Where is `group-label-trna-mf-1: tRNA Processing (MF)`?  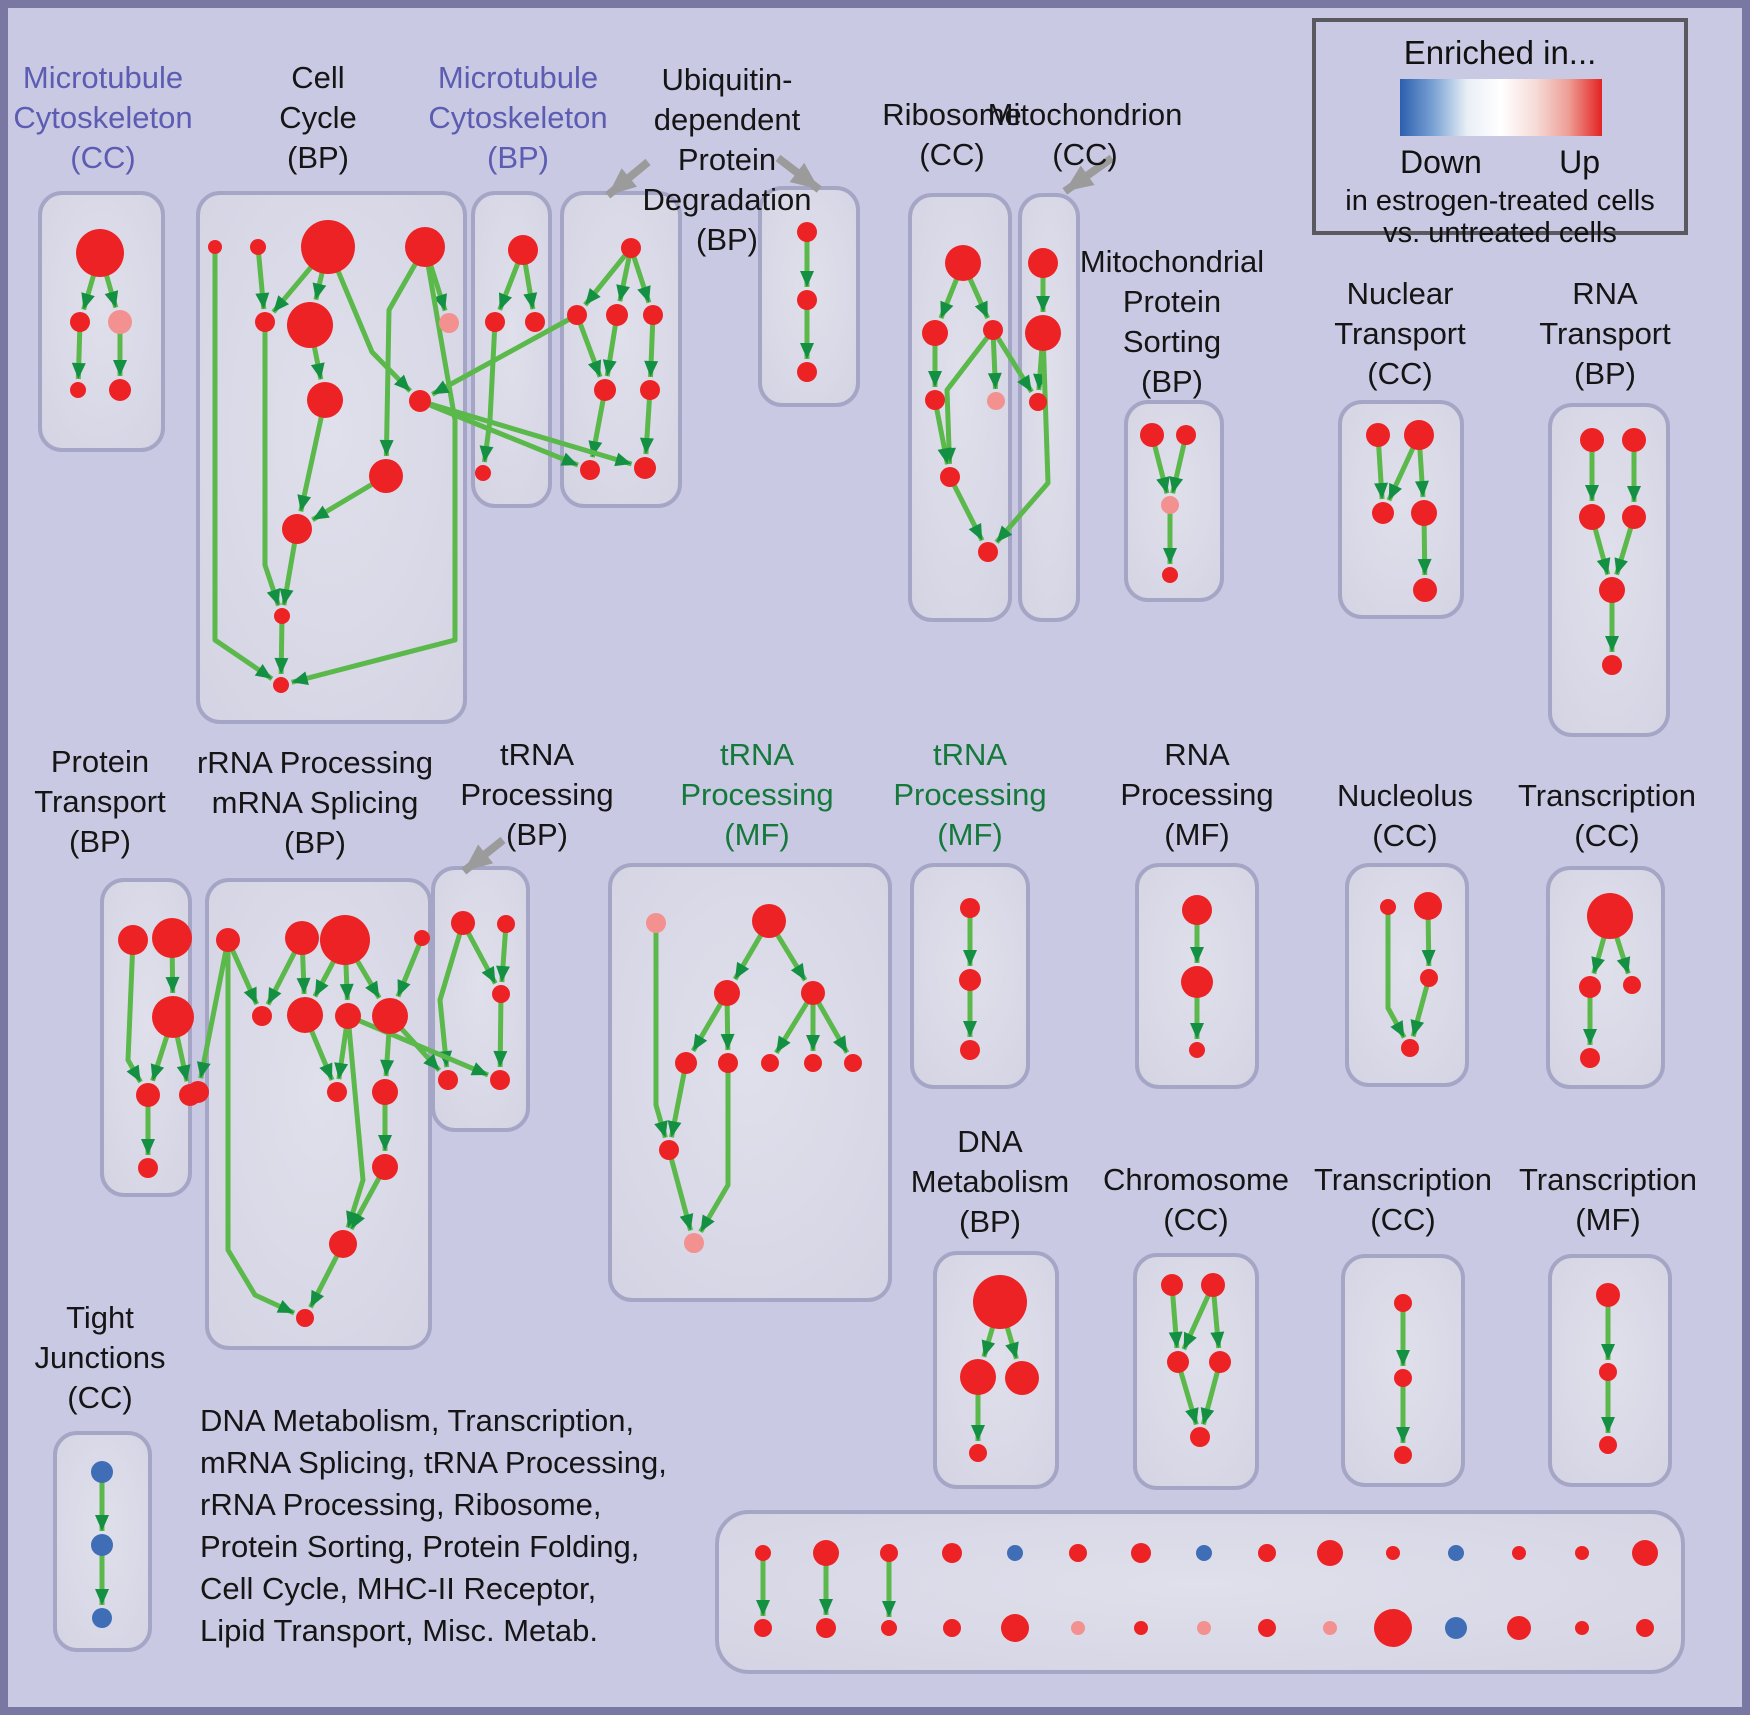 group-label-trna-mf-1: tRNA Processing (MF) is located at coordinates (756, 794).